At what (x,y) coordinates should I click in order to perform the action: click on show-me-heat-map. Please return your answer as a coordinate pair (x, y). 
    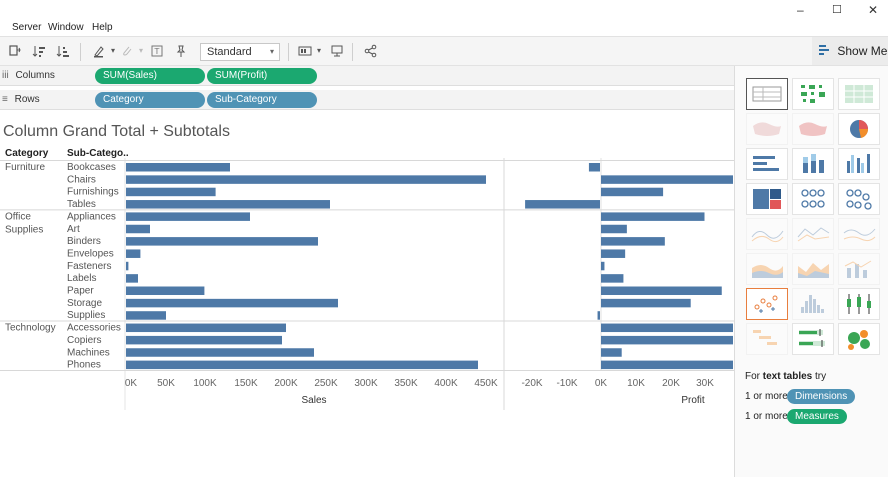
    Looking at the image, I should click on (813, 94).